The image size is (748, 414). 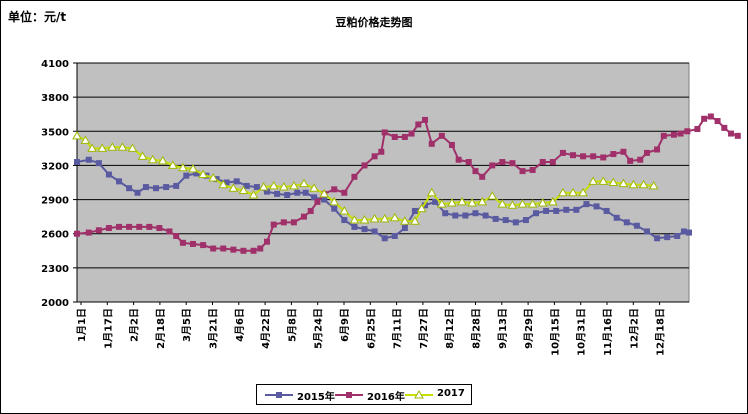 What do you see at coordinates (477, 328) in the screenshot?
I see `x-tick-label: 8月28日` at bounding box center [477, 328].